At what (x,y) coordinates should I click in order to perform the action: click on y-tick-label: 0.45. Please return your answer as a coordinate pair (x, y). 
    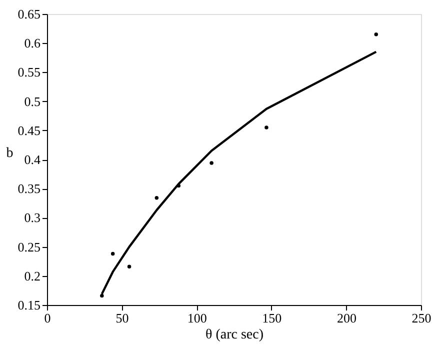
    Looking at the image, I should click on (29, 130).